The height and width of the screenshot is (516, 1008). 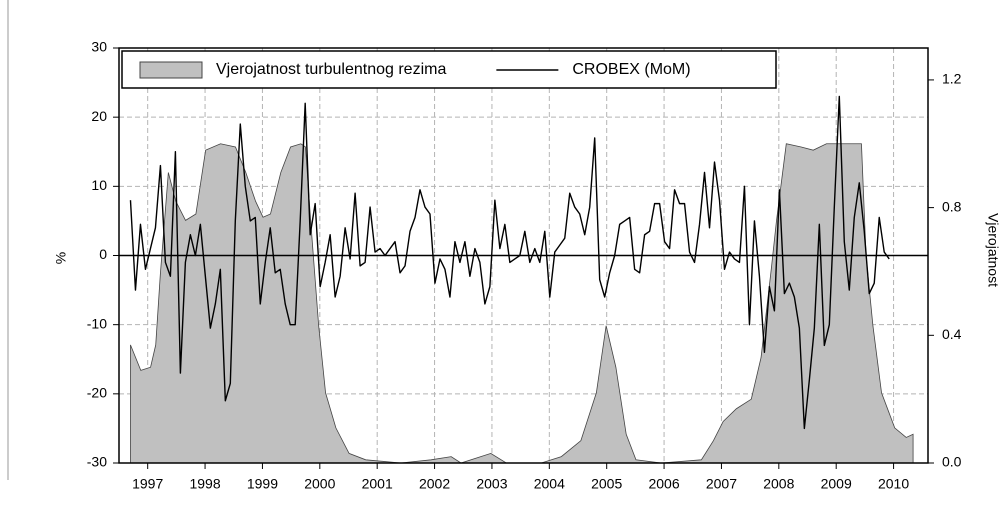 What do you see at coordinates (491, 484) in the screenshot?
I see `x-tick-label: 2003` at bounding box center [491, 484].